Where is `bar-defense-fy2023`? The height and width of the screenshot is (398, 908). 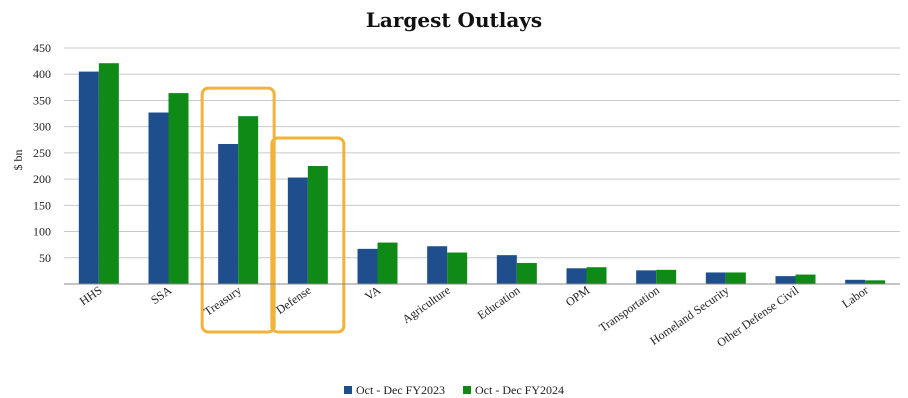 bar-defense-fy2023 is located at coordinates (297, 230).